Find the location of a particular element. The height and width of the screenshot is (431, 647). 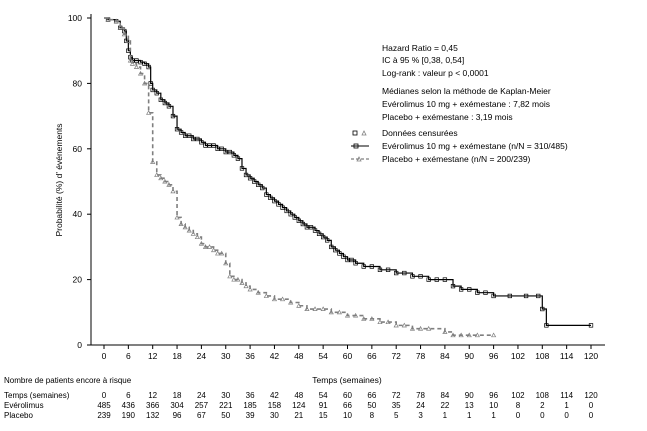

risk-cell: 6 is located at coordinates (128, 395).